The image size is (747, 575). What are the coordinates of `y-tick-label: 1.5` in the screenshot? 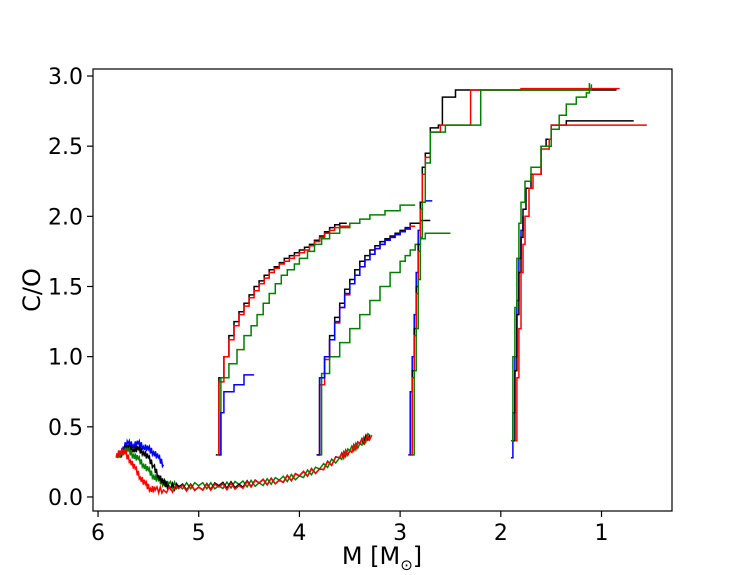 It's located at (65, 287).